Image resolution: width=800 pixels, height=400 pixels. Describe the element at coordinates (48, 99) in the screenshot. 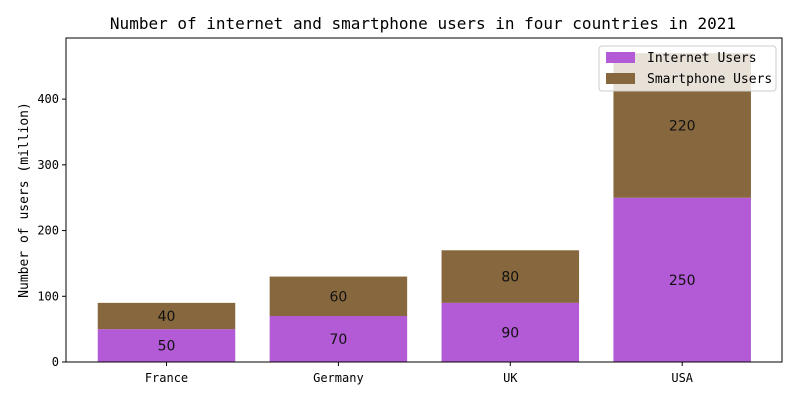

I see `y-tick-label: 400` at that location.